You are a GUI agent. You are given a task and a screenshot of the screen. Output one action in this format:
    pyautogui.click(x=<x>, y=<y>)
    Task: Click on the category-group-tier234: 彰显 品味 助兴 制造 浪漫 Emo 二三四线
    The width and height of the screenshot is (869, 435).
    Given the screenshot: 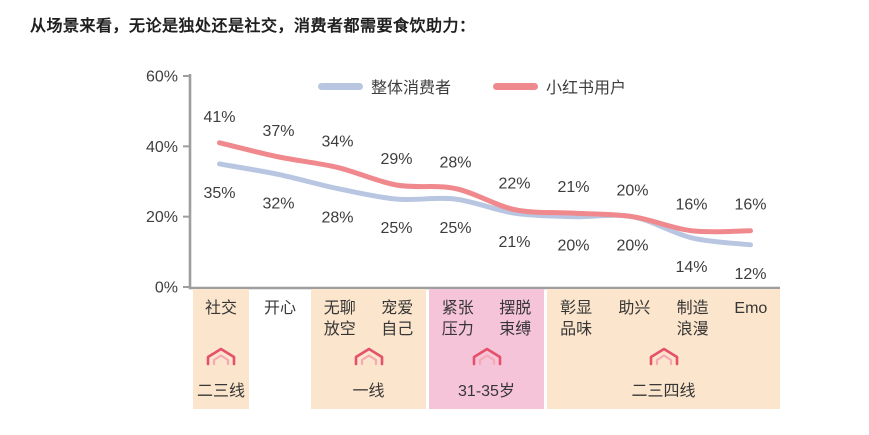 What is the action you would take?
    pyautogui.click(x=663, y=349)
    